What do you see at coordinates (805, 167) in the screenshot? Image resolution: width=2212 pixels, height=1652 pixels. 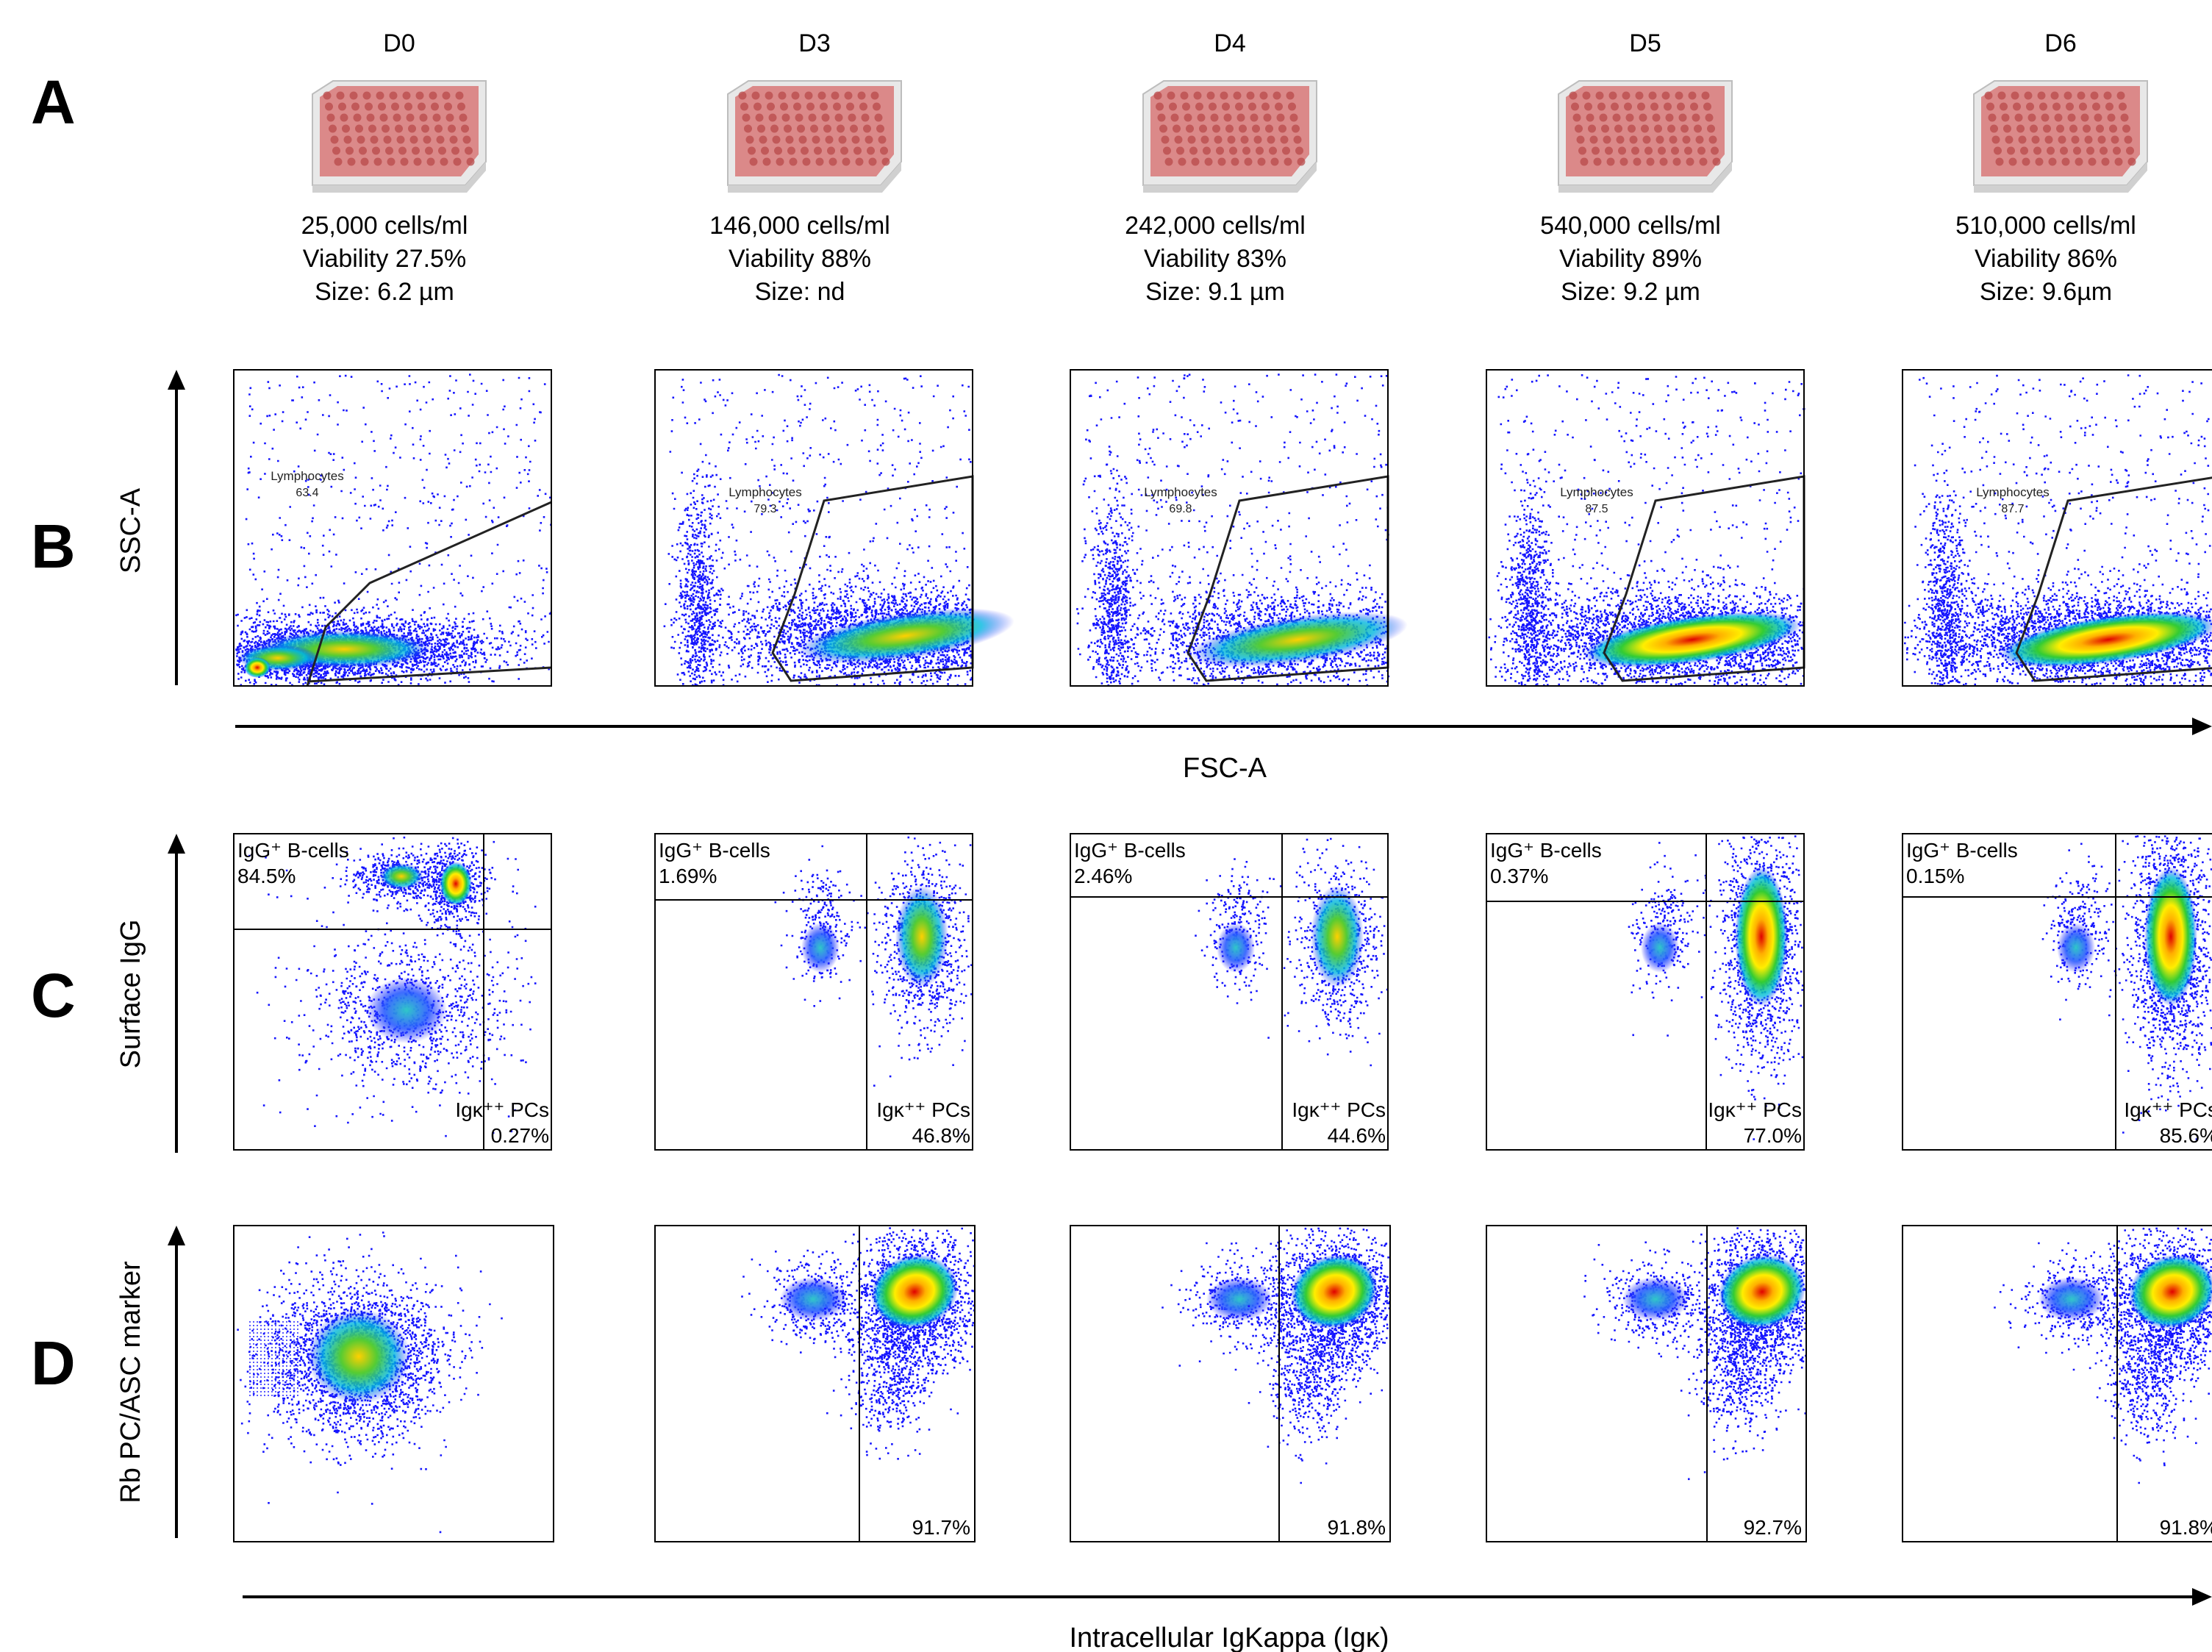 I see `culture-column-d3: D3 146,000 cells/ml Viability 88% Size: nd` at bounding box center [805, 167].